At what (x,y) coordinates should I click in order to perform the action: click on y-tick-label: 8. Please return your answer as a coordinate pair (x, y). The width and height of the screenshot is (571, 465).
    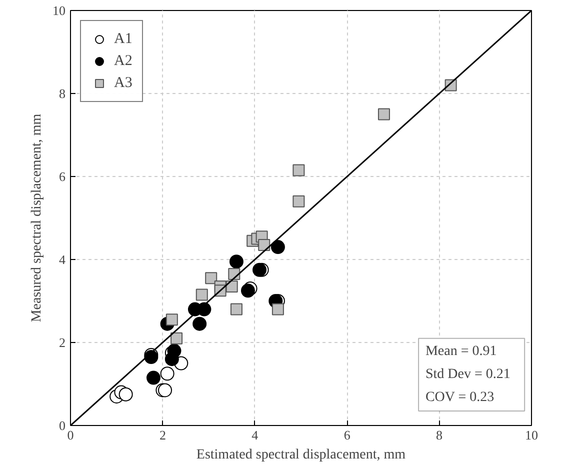
    Looking at the image, I should click on (62, 93).